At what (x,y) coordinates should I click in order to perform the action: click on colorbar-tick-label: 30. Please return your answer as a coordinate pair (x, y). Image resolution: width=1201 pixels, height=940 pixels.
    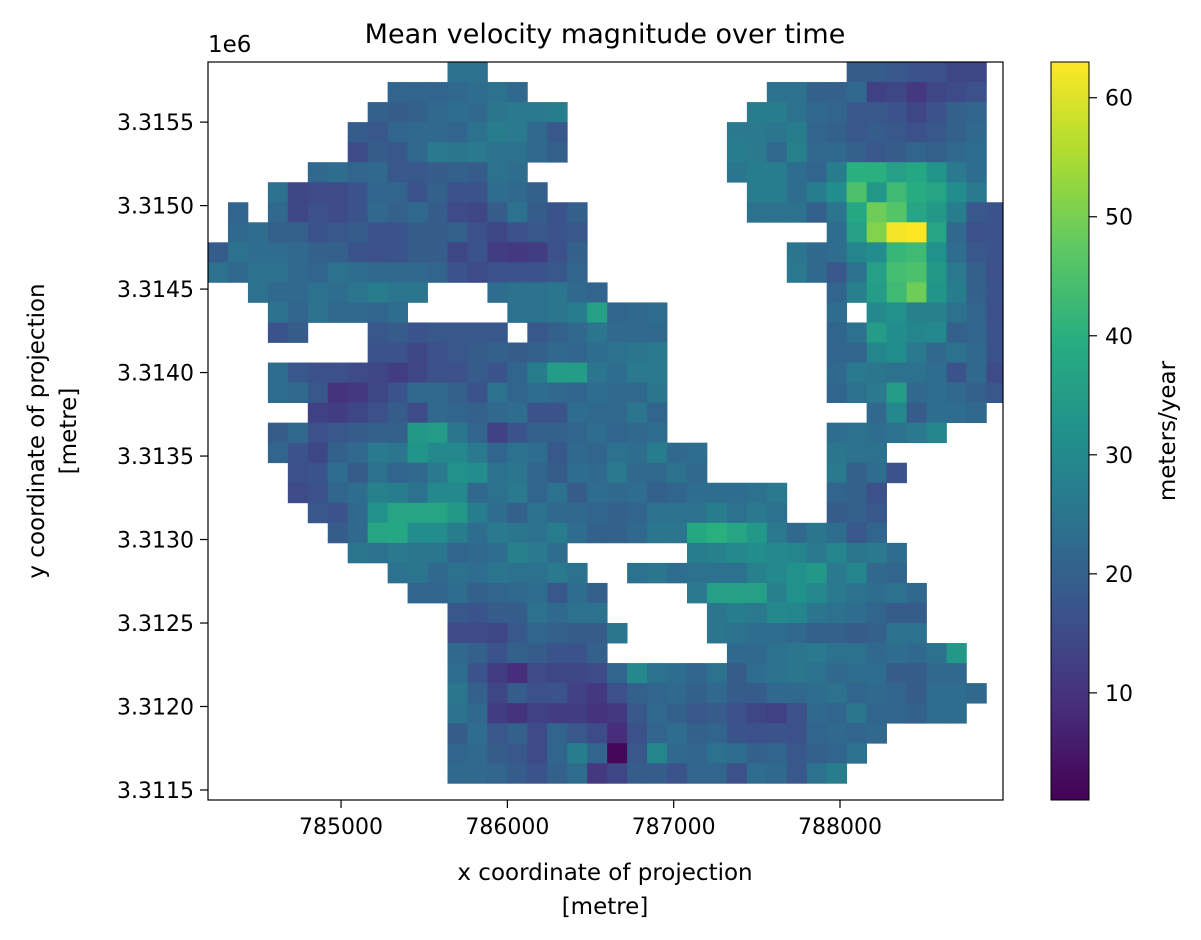
    Looking at the image, I should click on (1119, 456).